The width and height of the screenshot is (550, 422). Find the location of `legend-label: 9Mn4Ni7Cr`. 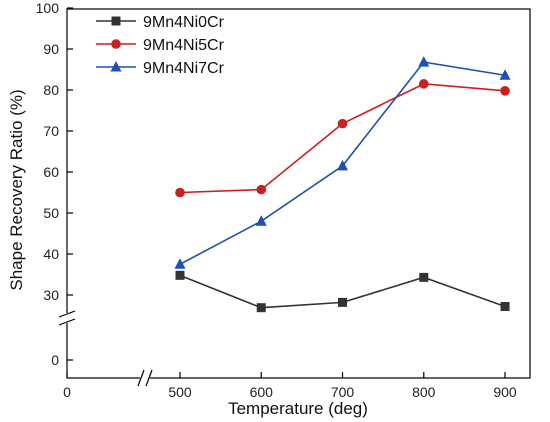

legend-label: 9Mn4Ni7Cr is located at coordinates (184, 68).